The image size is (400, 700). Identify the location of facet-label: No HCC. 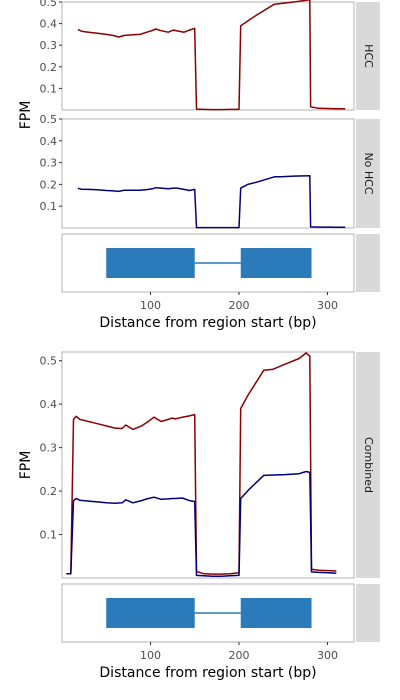
(368, 173).